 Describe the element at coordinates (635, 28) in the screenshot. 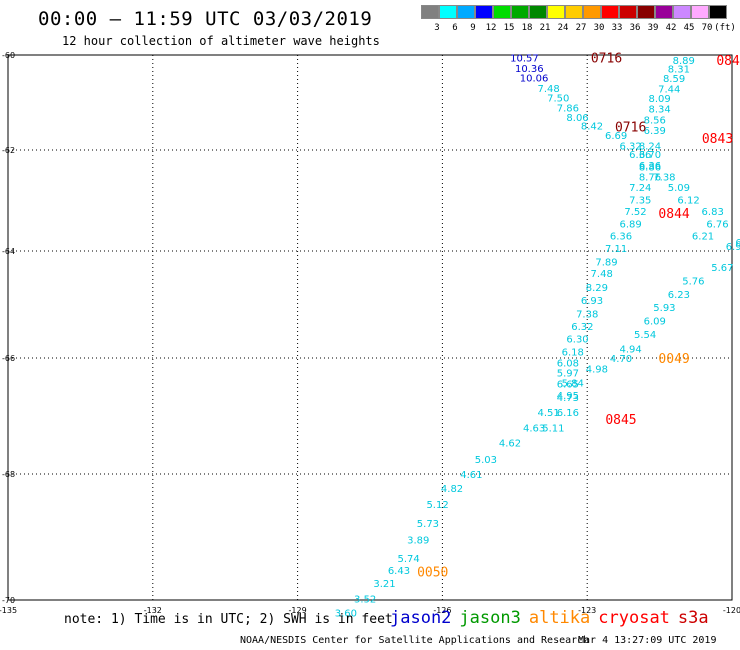

I see `color-swatch-label: 36` at that location.